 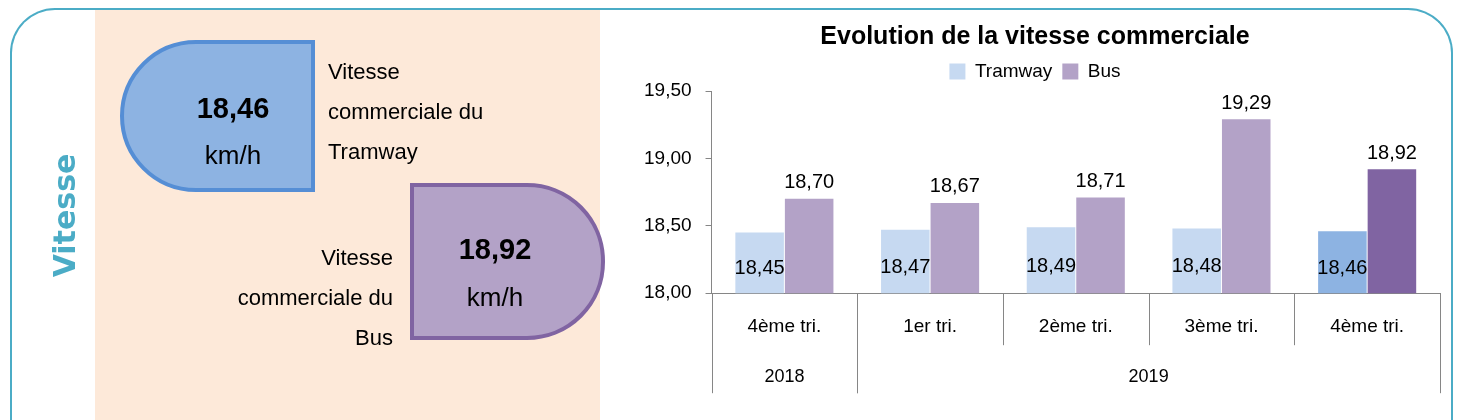 I want to click on text: 18,92, so click(x=495, y=249).